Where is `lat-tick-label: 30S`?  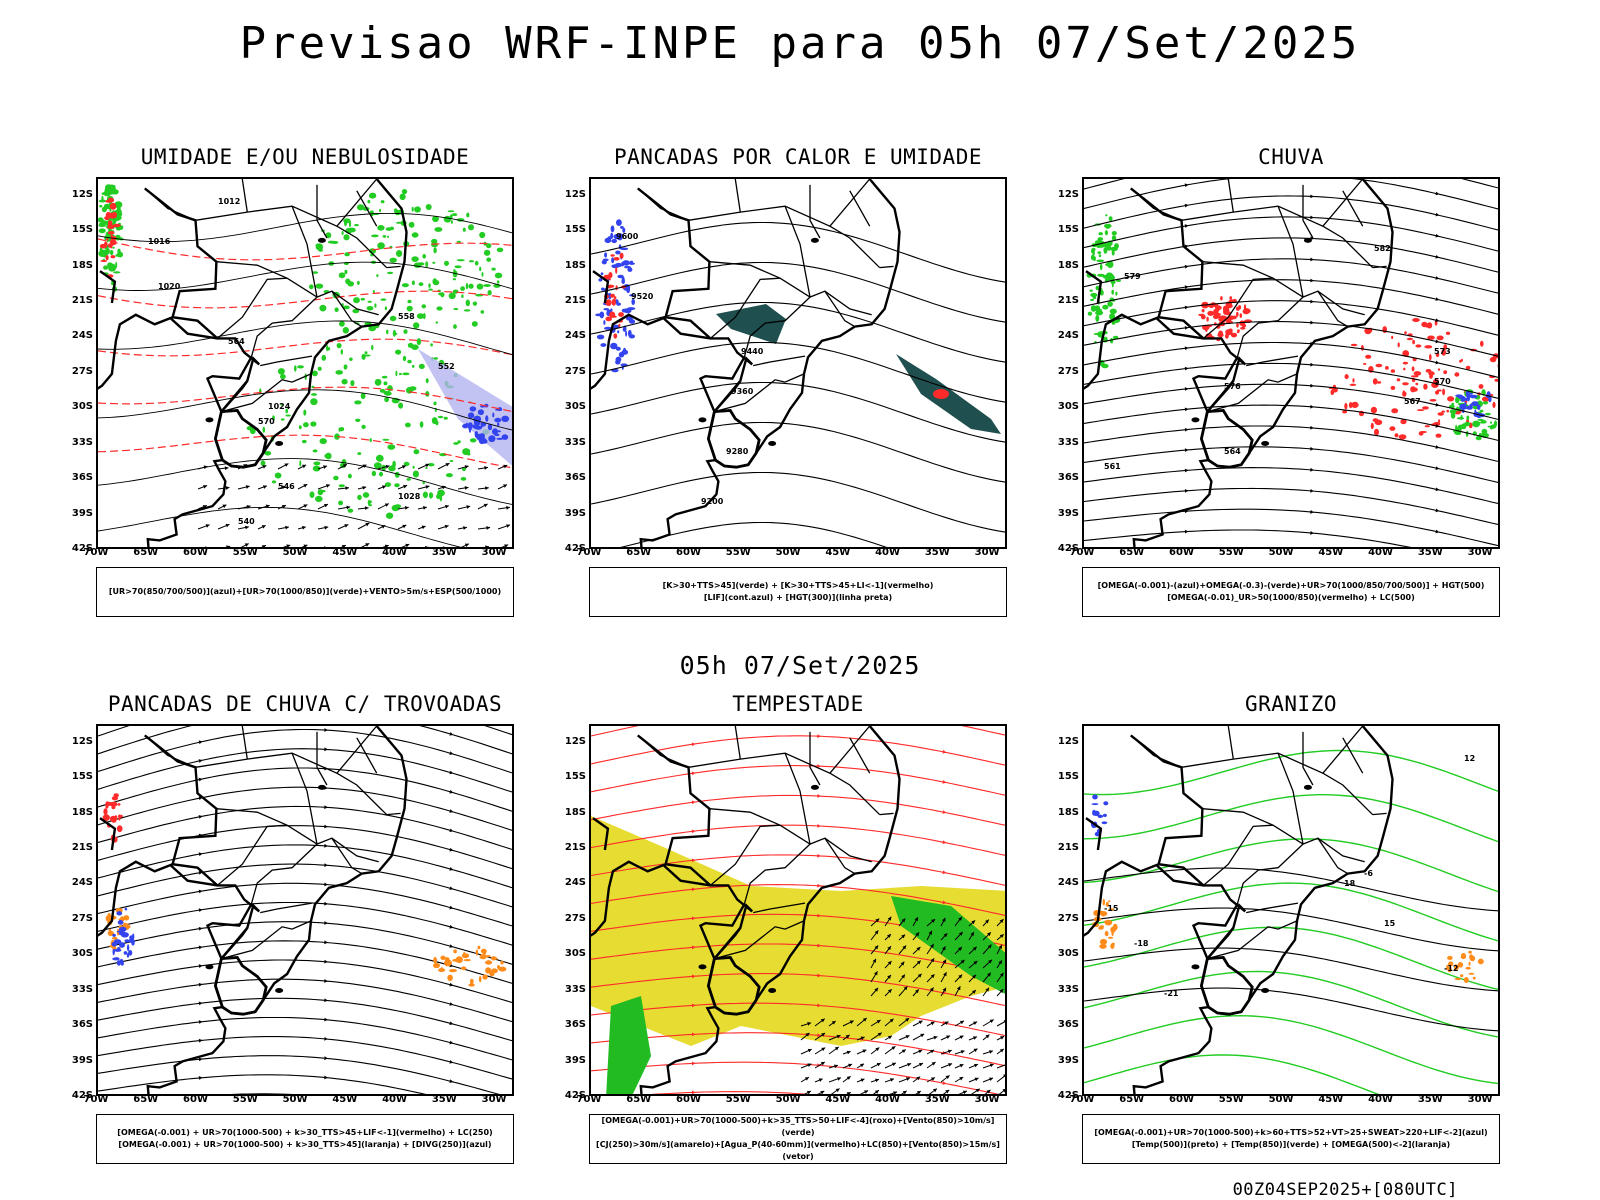 lat-tick-label: 30S is located at coordinates (575, 954).